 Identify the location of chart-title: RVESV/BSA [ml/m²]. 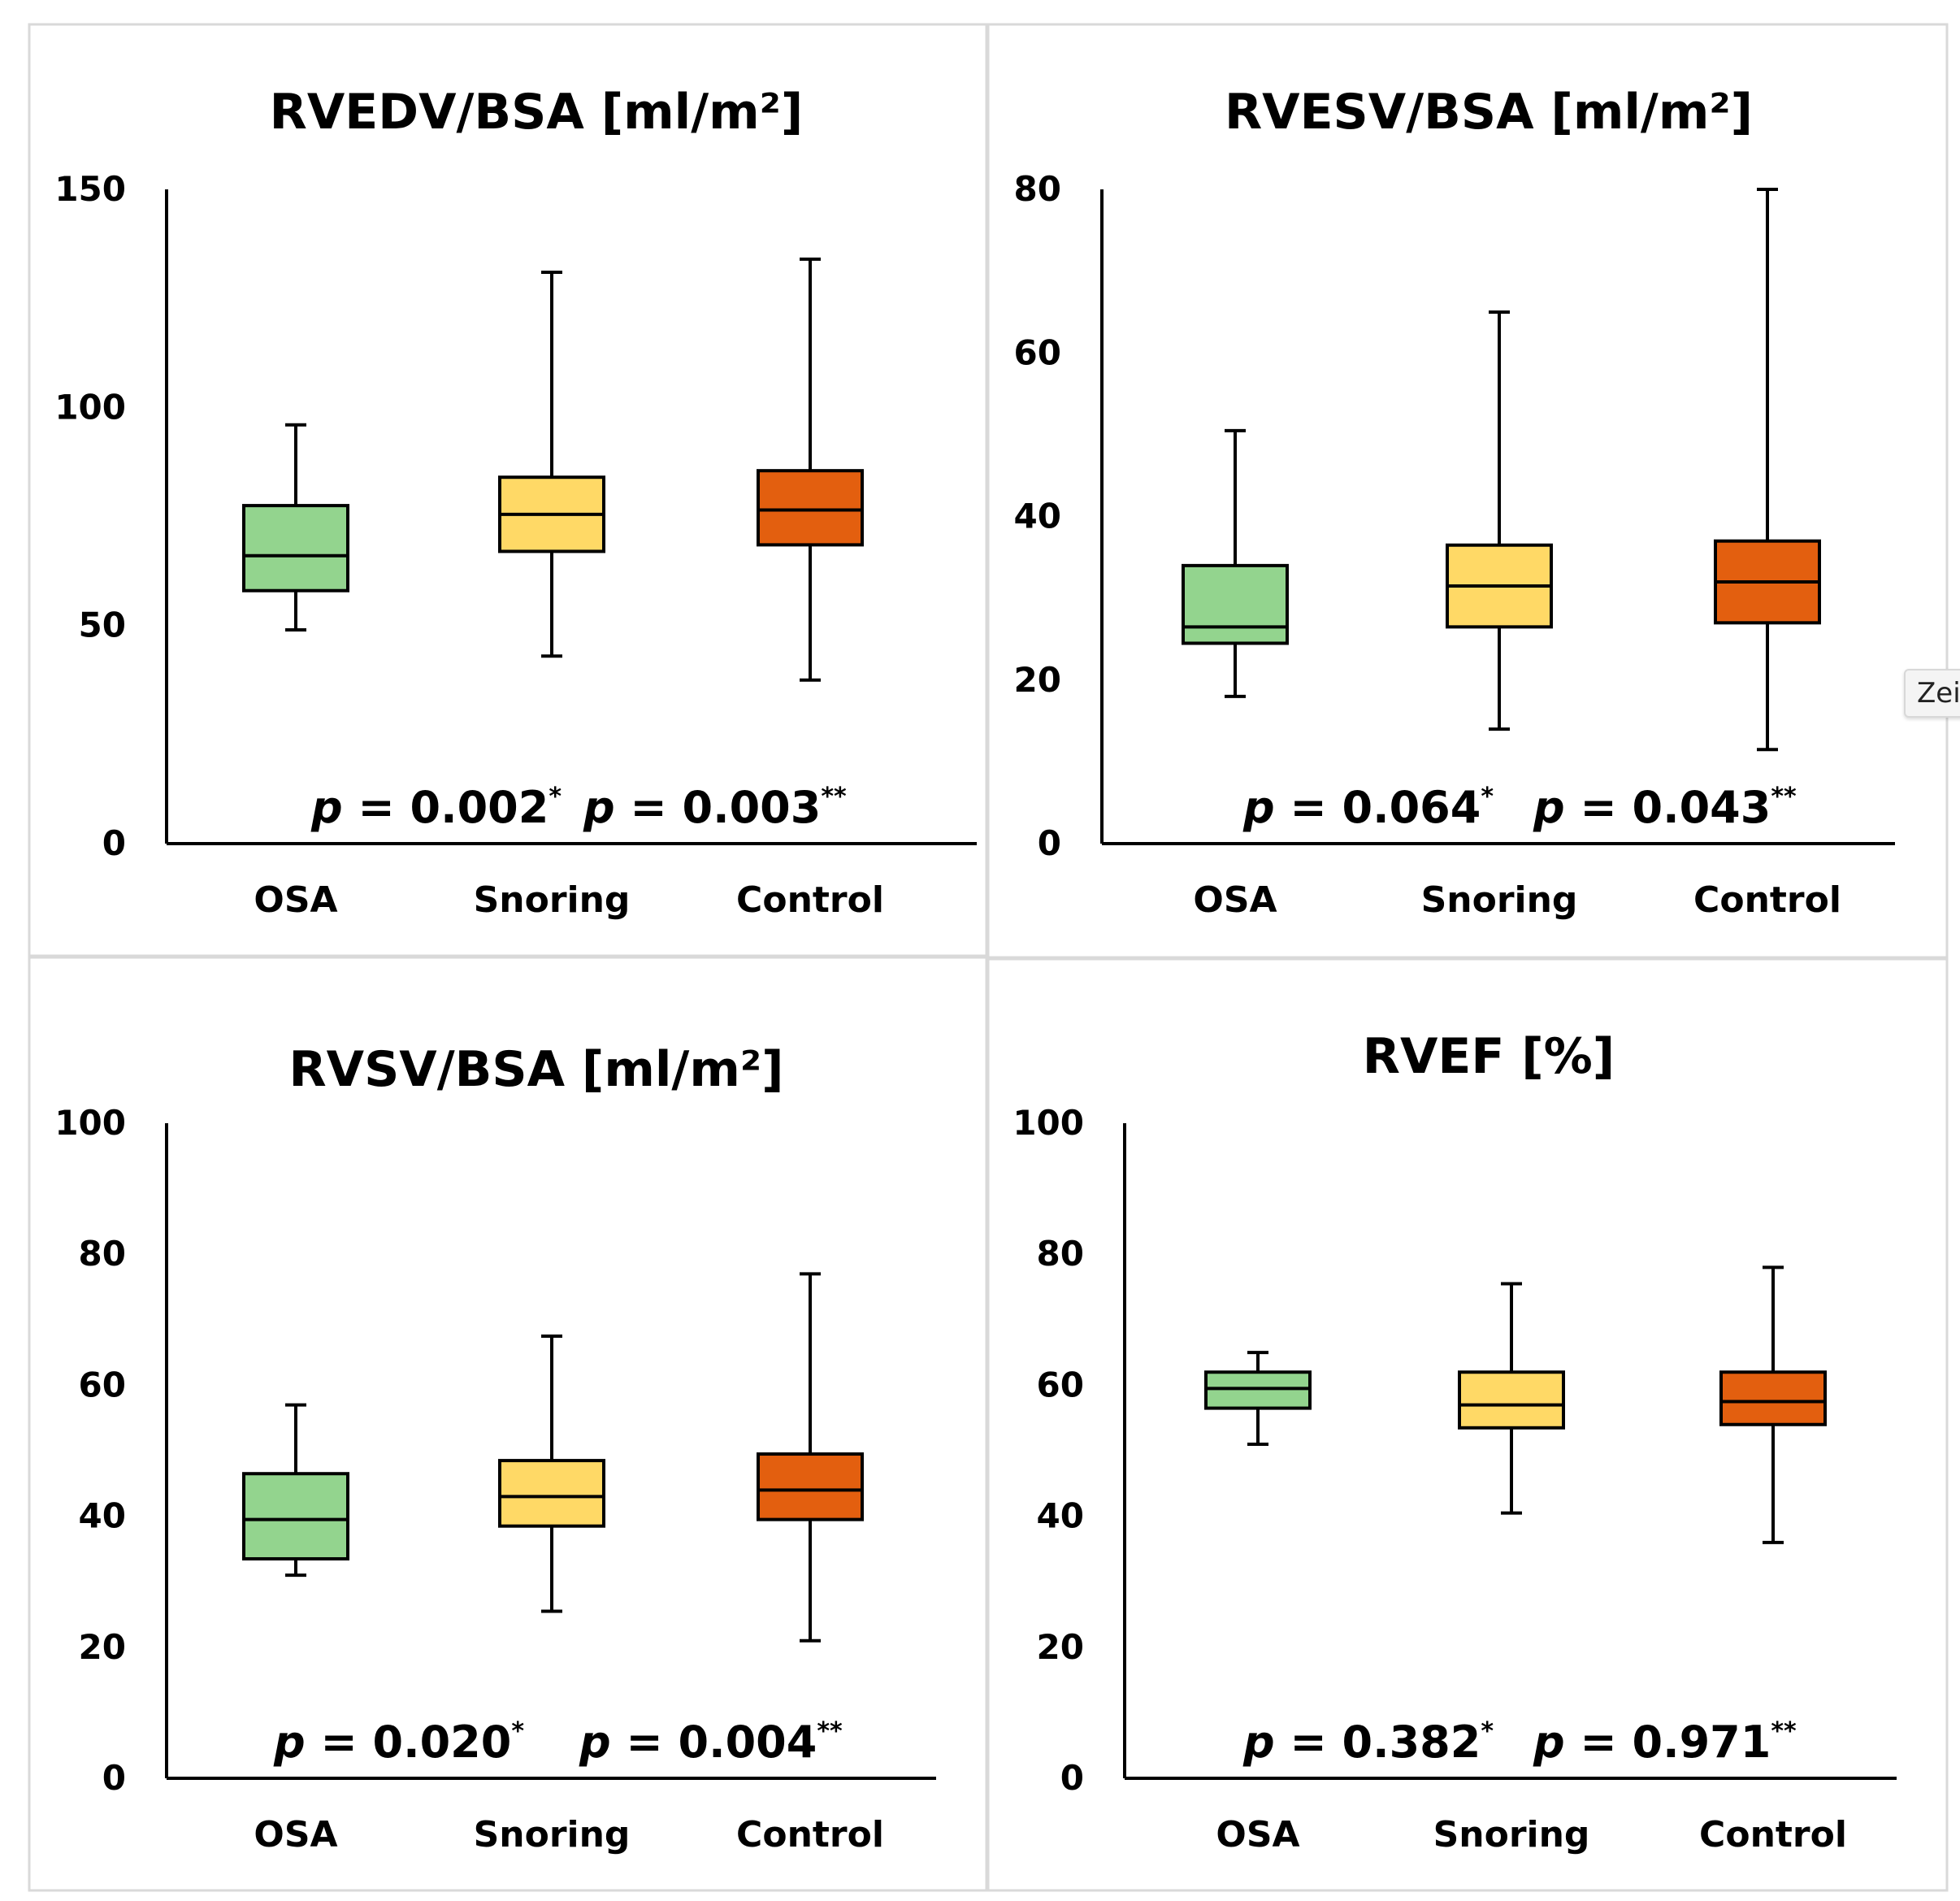
(1489, 113).